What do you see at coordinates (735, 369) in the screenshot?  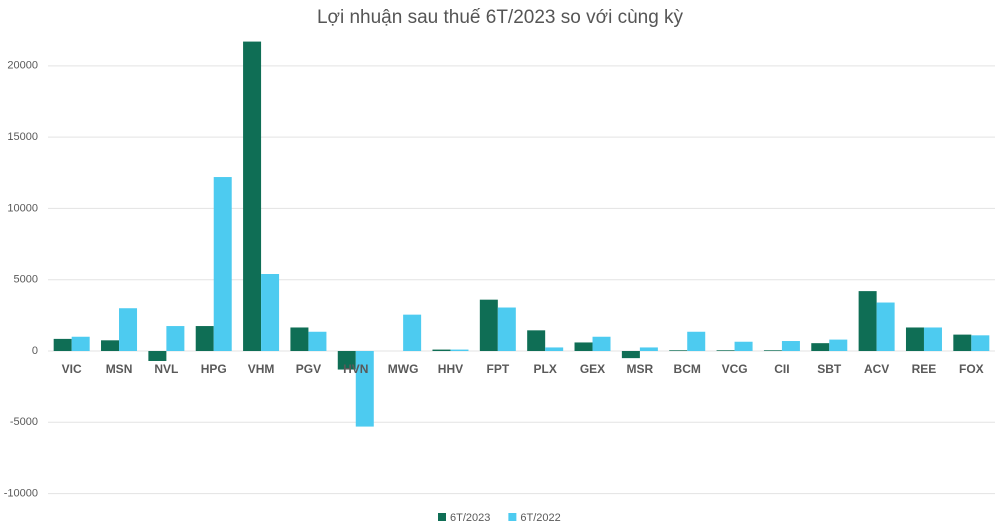 I see `x-tick-label: VCG` at bounding box center [735, 369].